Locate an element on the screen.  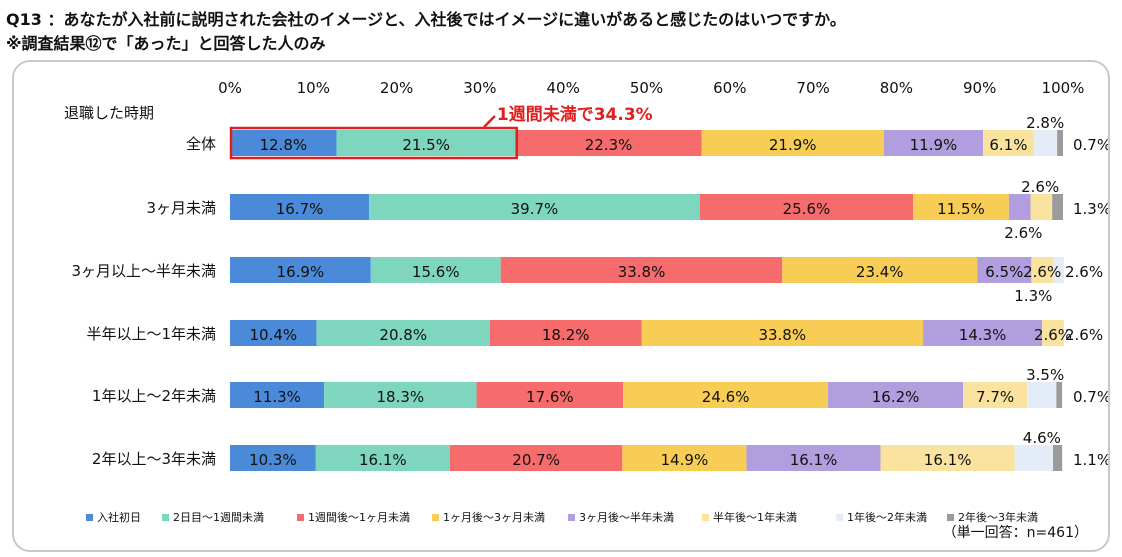
data-label: 14.3% is located at coordinates (983, 335).